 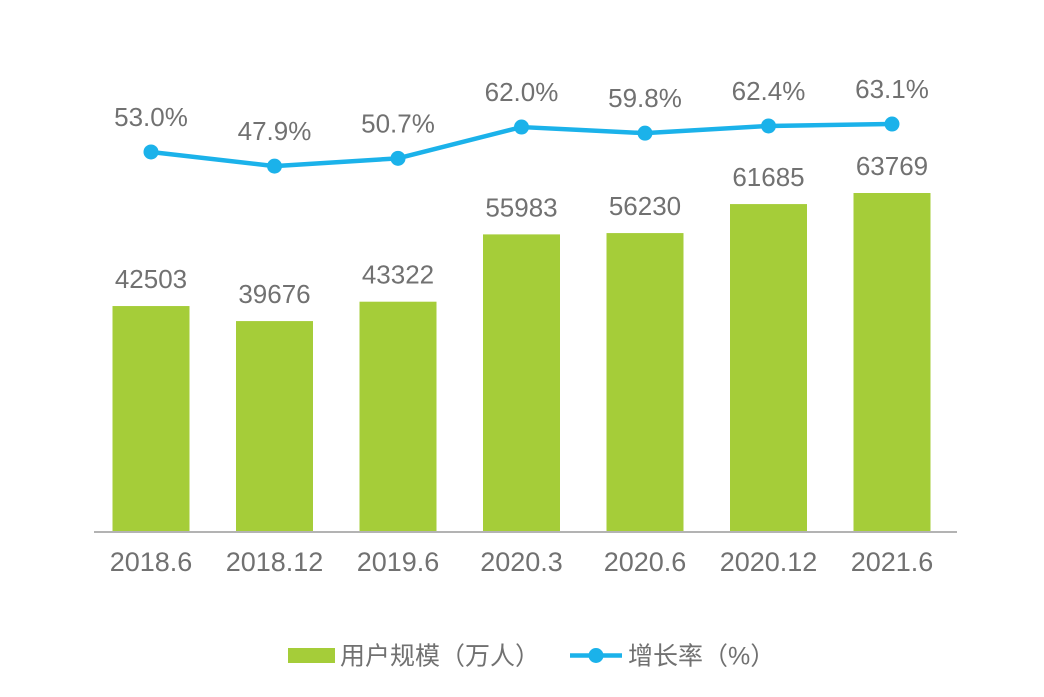 What do you see at coordinates (398, 275) in the screenshot?
I see `bar-value-label: 43322` at bounding box center [398, 275].